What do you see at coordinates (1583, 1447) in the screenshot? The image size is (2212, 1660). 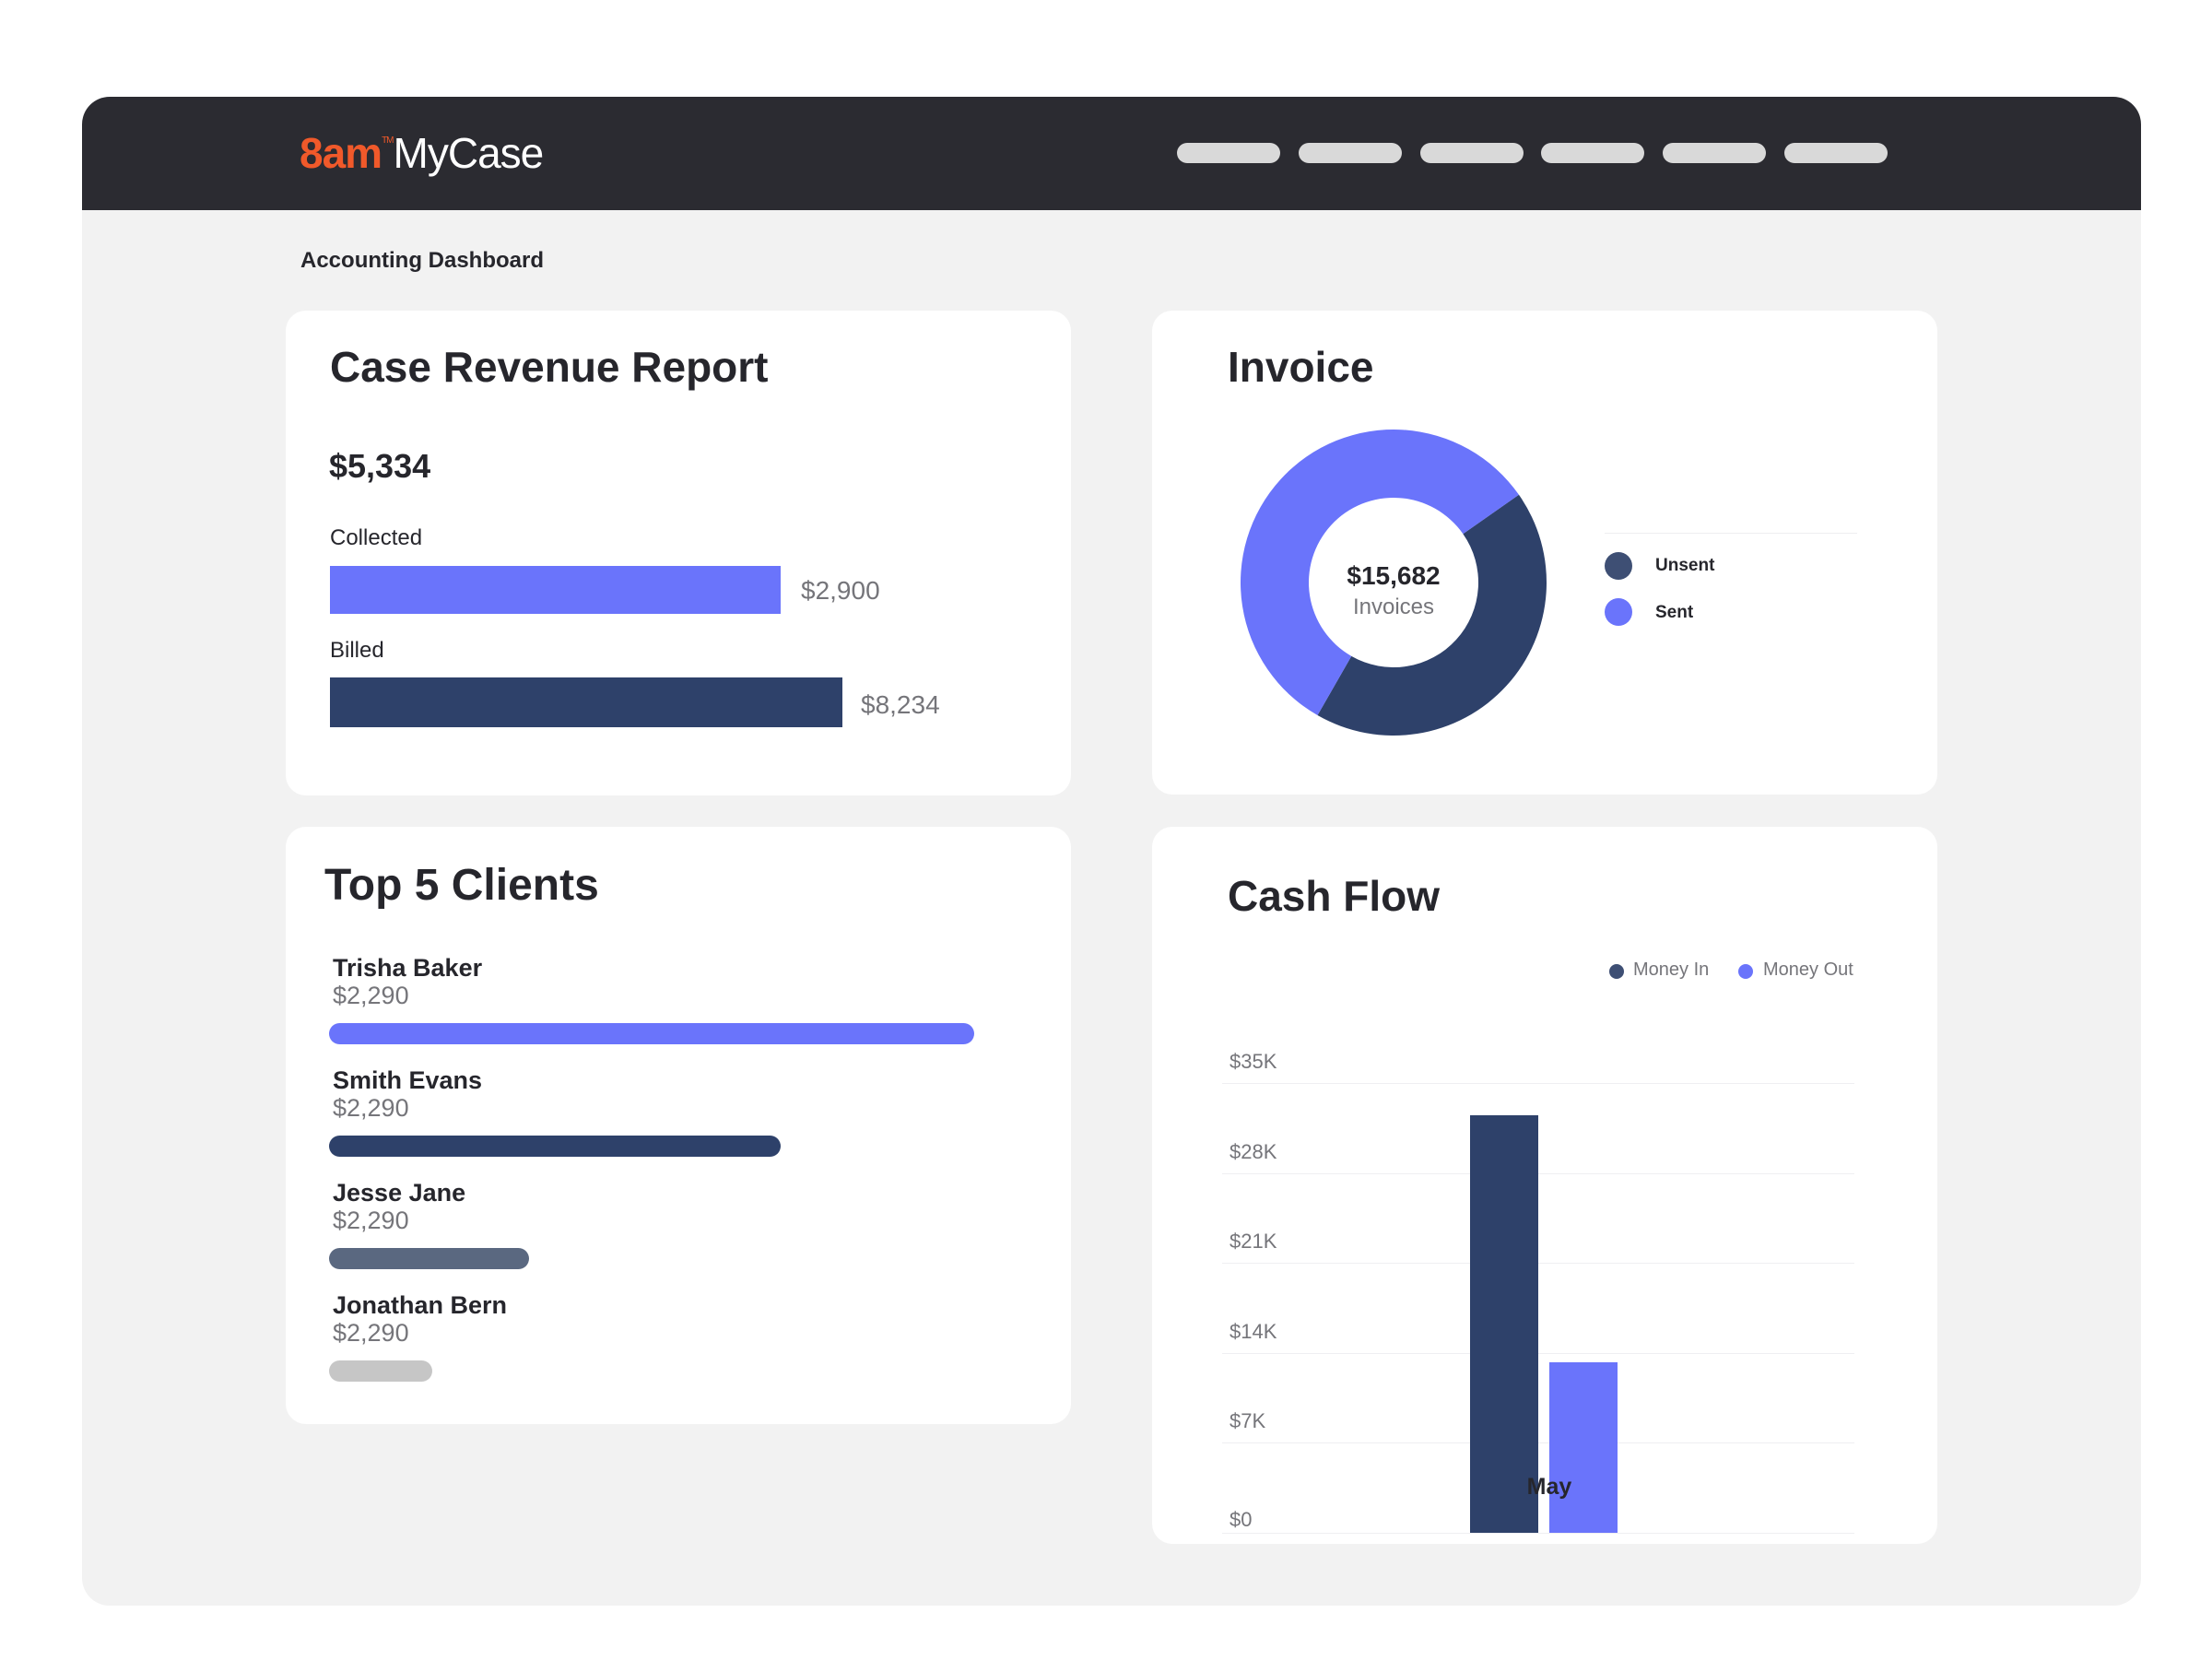 I see `bar-money-out` at bounding box center [1583, 1447].